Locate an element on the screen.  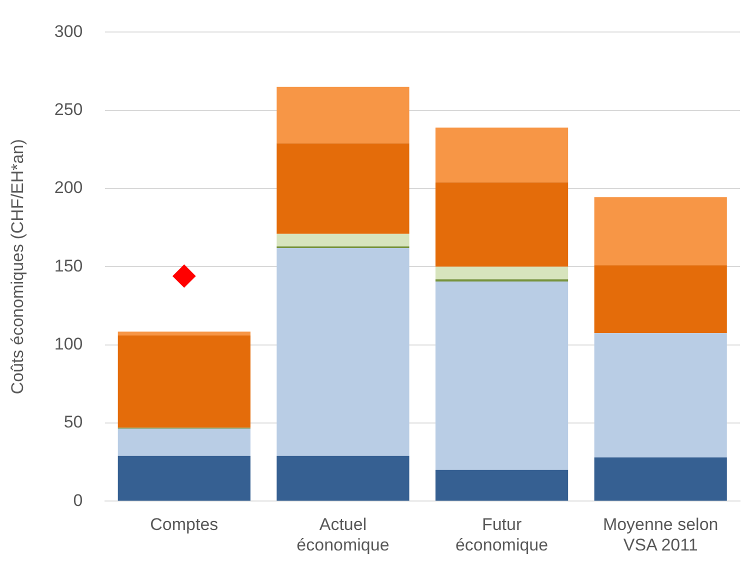
y-tick-label: 50 is located at coordinates (73, 422).